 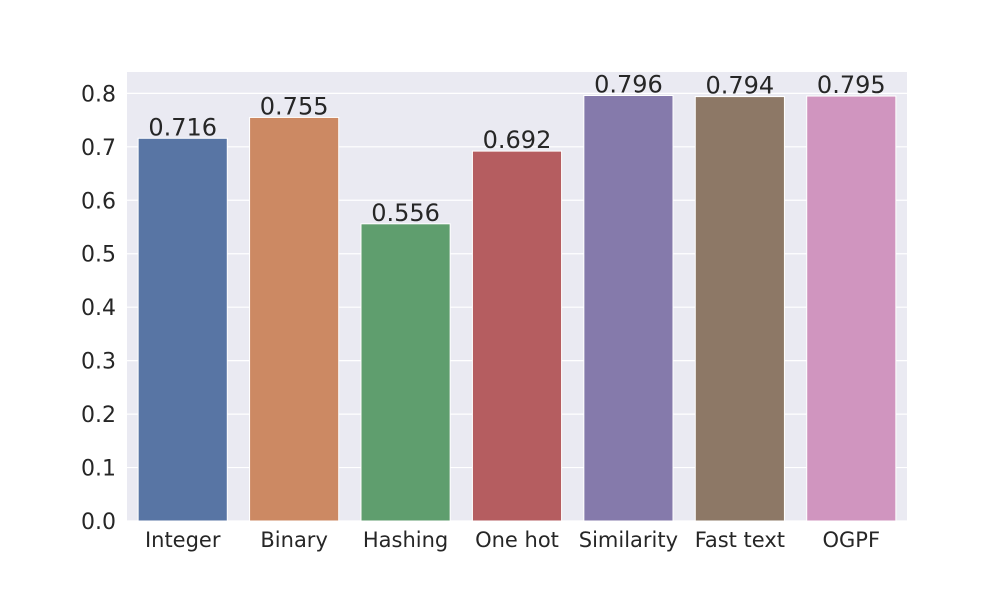 What do you see at coordinates (851, 85) in the screenshot?
I see `bar-value-label: 0.795` at bounding box center [851, 85].